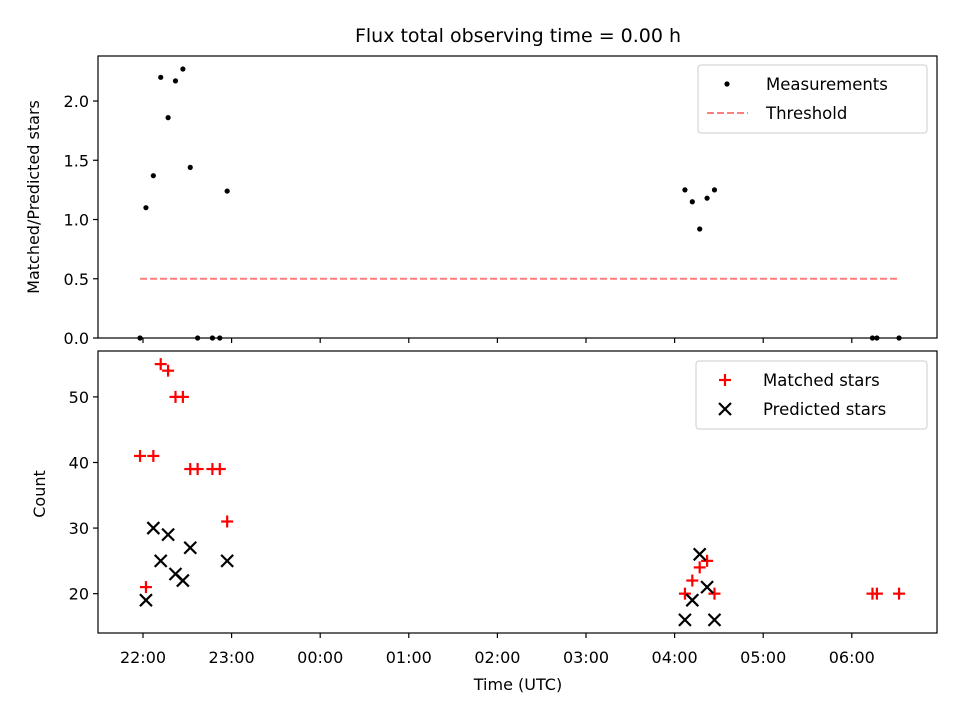 The image size is (960, 720). I want to click on legend-label-threshold: Threshold, so click(806, 113).